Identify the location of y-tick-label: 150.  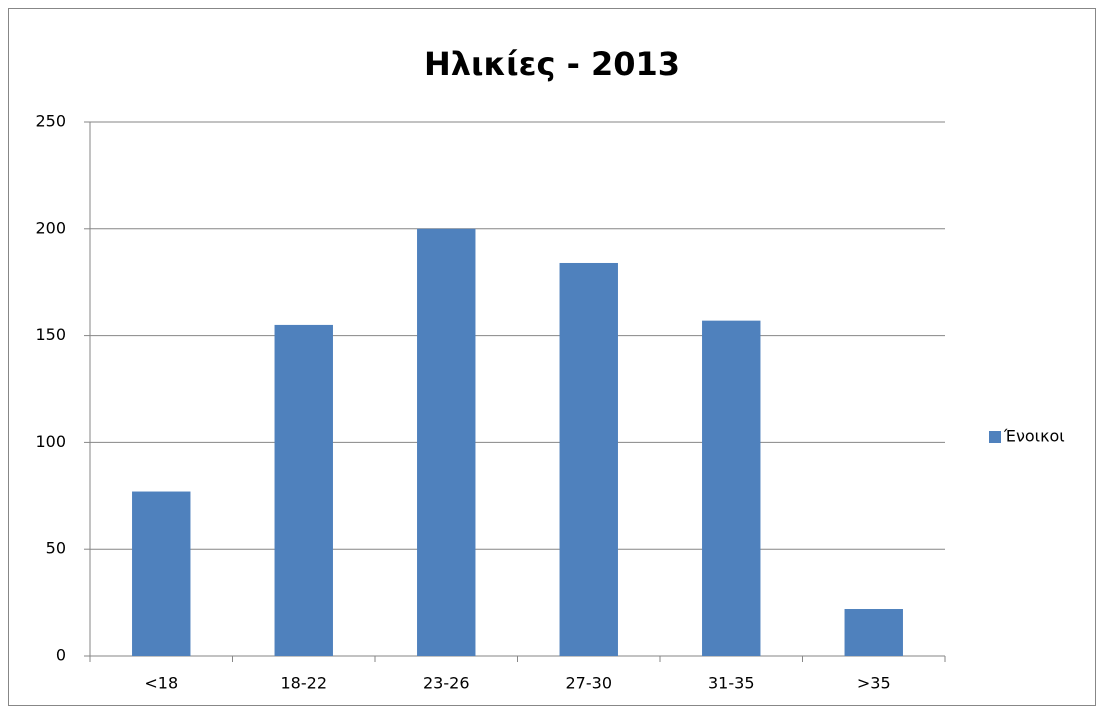
(50, 334).